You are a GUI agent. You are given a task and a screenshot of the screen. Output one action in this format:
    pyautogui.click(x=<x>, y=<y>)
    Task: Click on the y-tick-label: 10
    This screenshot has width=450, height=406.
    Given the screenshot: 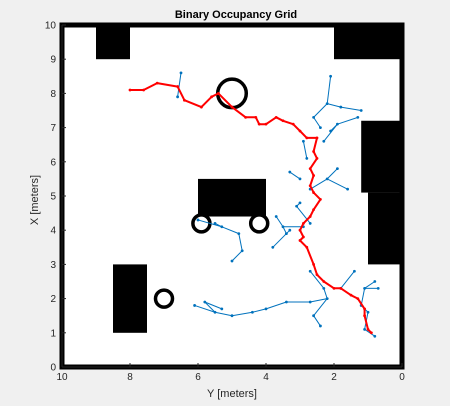 What is the action you would take?
    pyautogui.click(x=51, y=26)
    